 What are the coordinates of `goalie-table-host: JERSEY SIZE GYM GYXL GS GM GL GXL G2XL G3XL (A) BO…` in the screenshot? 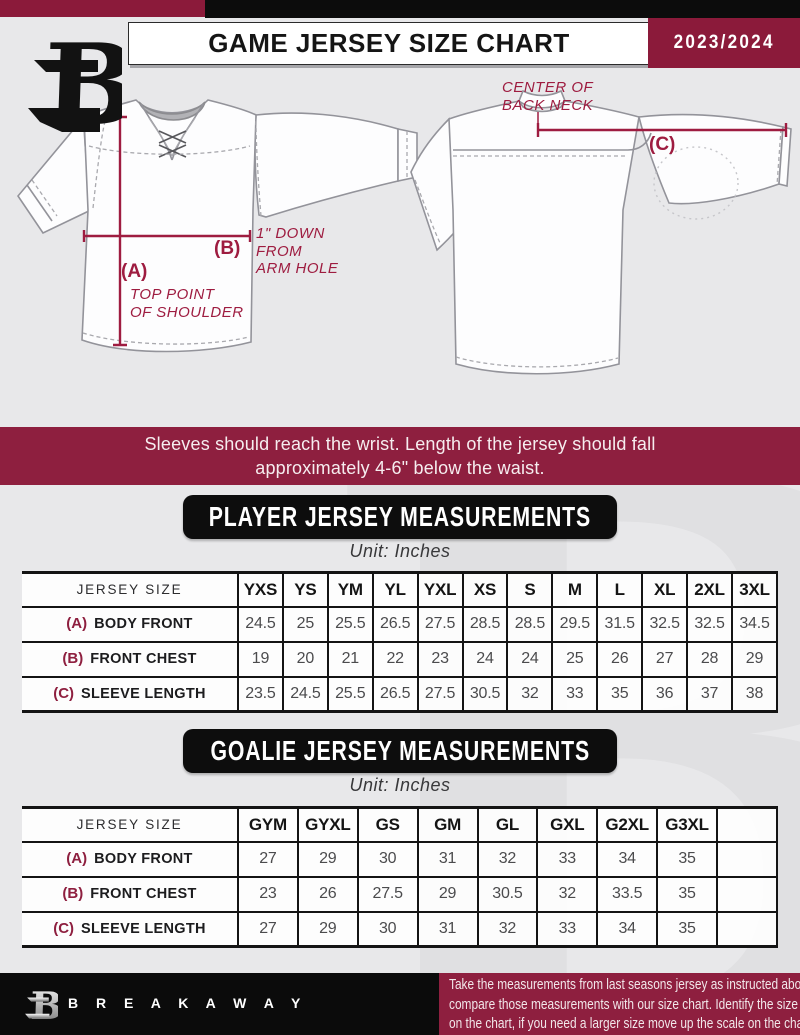 It's located at (400, 877).